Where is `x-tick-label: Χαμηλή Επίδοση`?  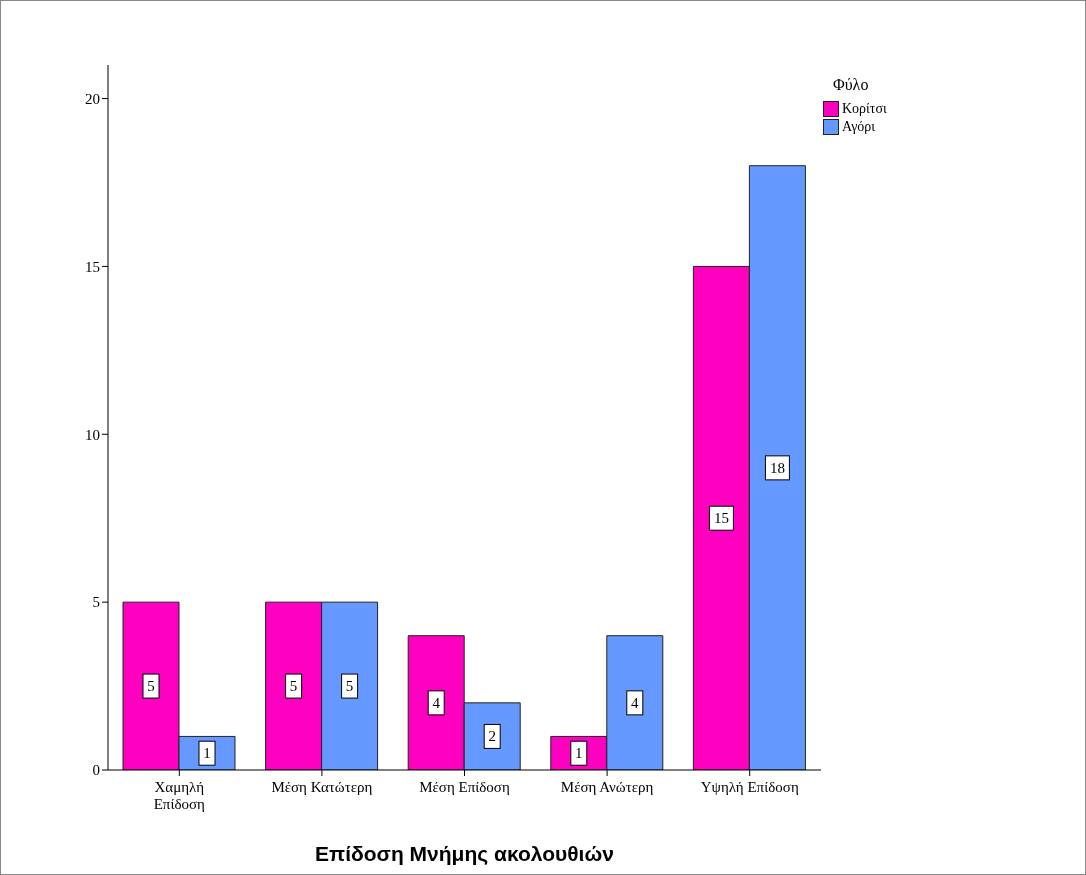
x-tick-label: Χαμηλή Επίδοση is located at coordinates (179, 795).